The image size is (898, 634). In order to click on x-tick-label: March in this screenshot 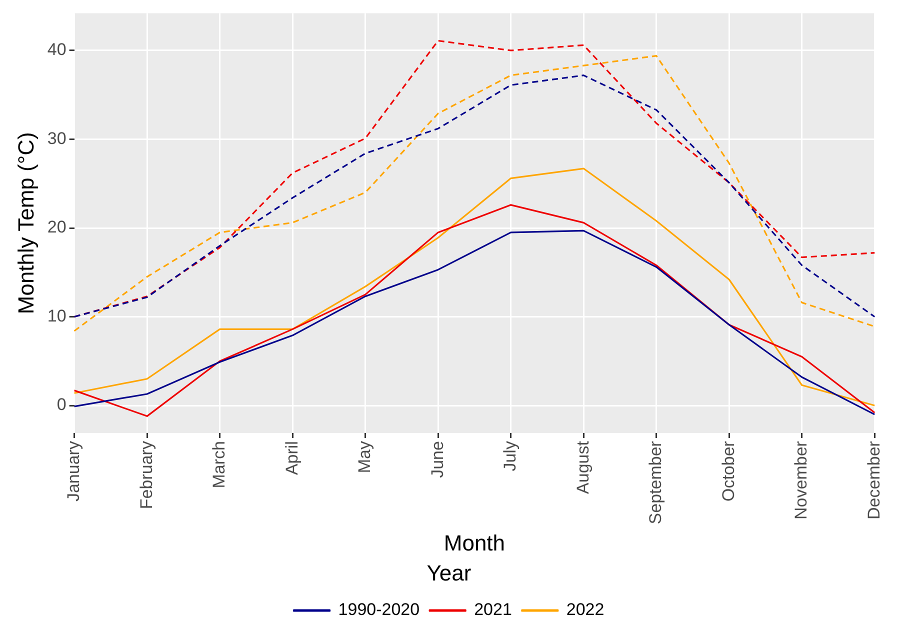, I will do `click(219, 464)`.